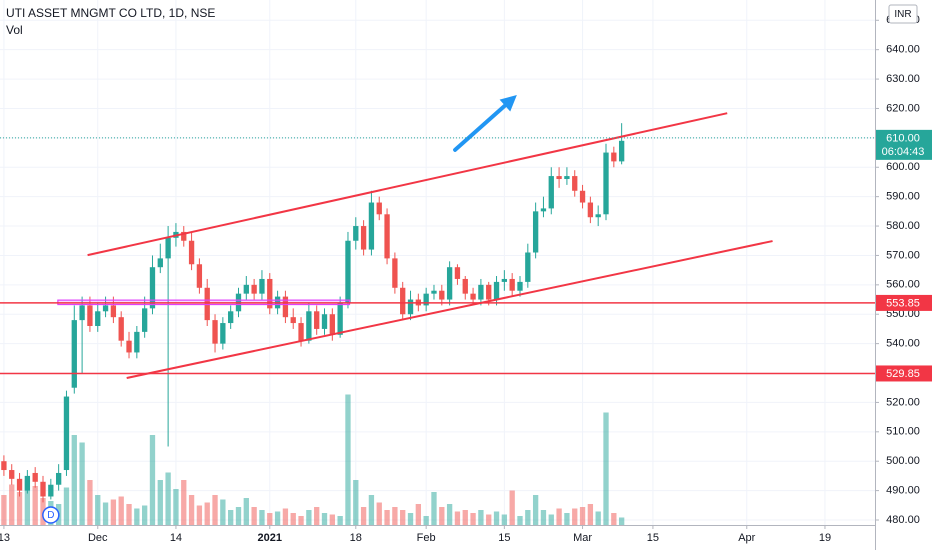 The image size is (932, 550). What do you see at coordinates (903, 402) in the screenshot?
I see `y-tick-label: 520.00` at bounding box center [903, 402].